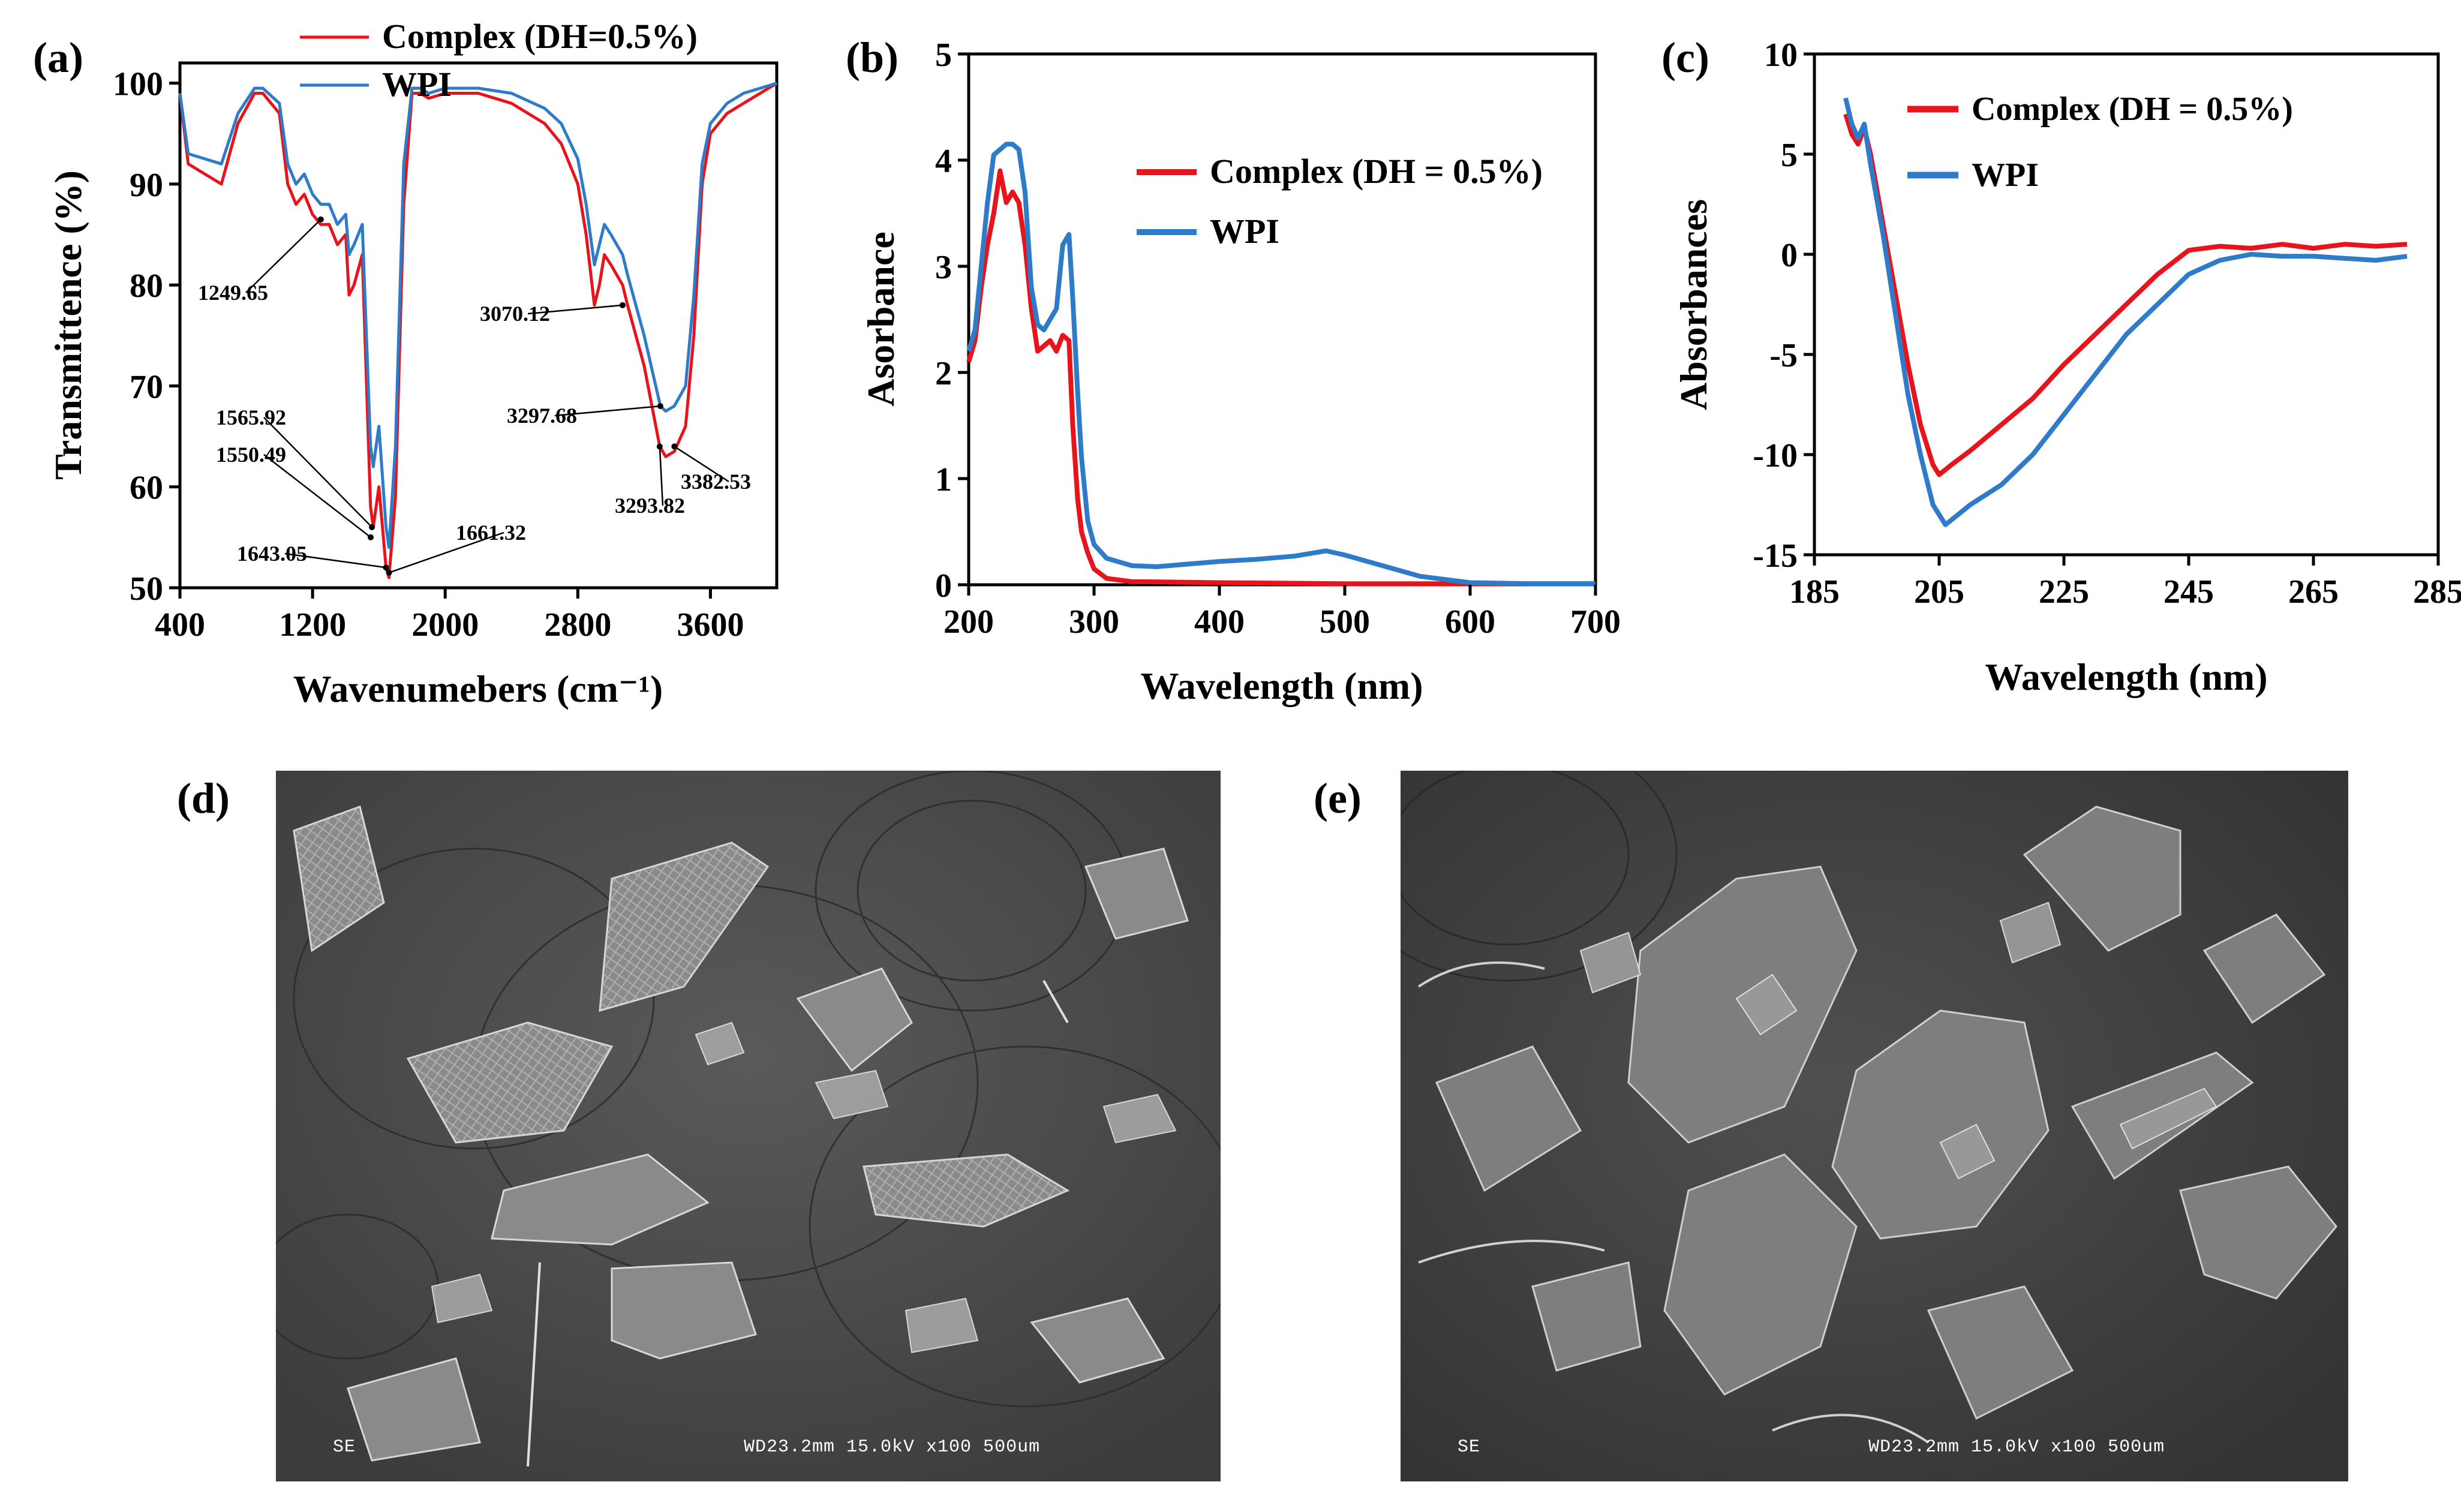 The height and width of the screenshot is (1512, 2461). What do you see at coordinates (272, 554) in the screenshot?
I see `annotation-3: 1643.05` at bounding box center [272, 554].